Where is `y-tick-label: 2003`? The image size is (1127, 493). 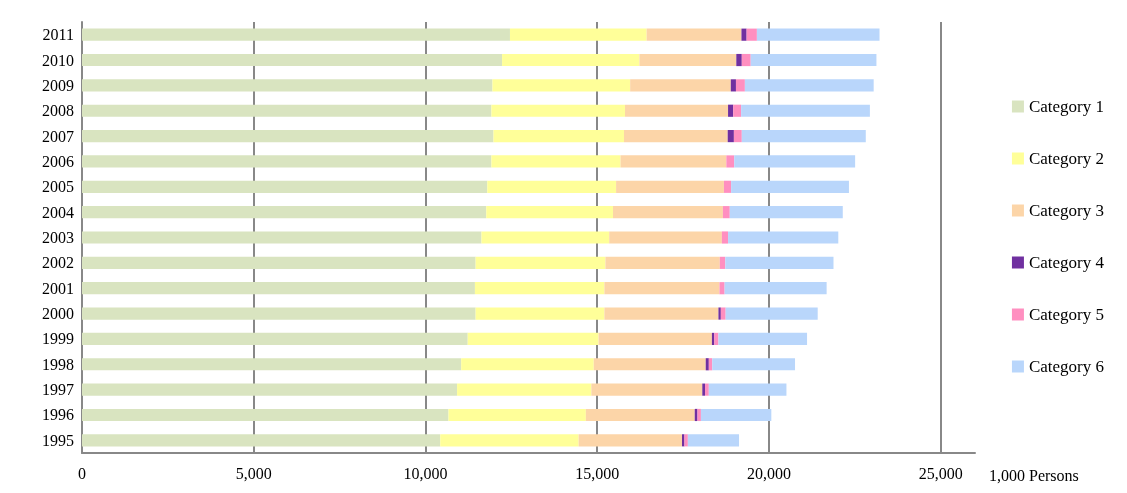 y-tick-label: 2003 is located at coordinates (58, 237).